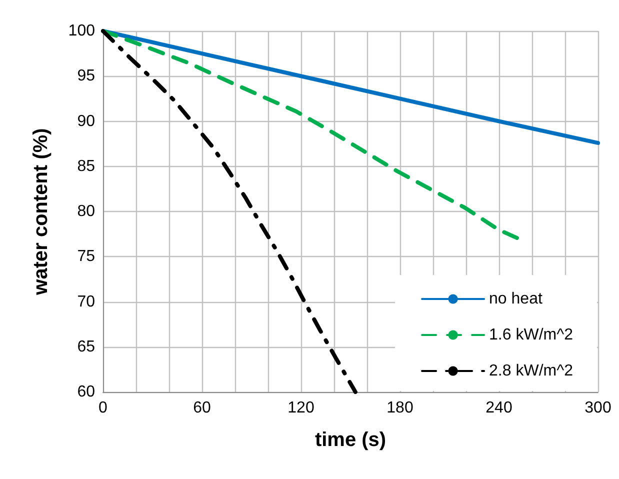 Image resolution: width=619 pixels, height=479 pixels. What do you see at coordinates (301, 408) in the screenshot?
I see `x-tick-label: 120` at bounding box center [301, 408].